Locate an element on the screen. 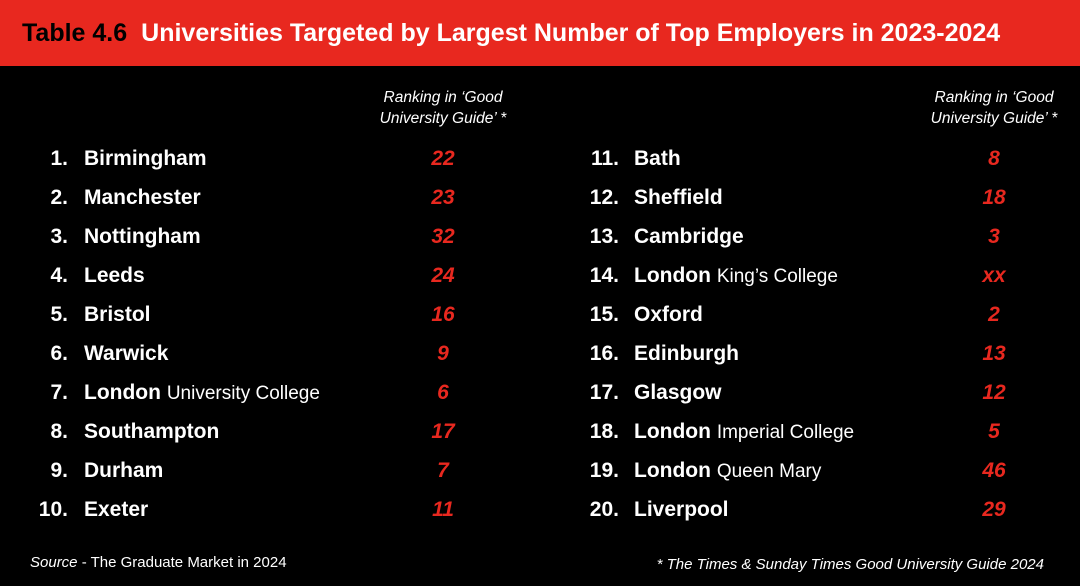 This screenshot has height=586, width=1080. university-name-main: Durham is located at coordinates (124, 470).